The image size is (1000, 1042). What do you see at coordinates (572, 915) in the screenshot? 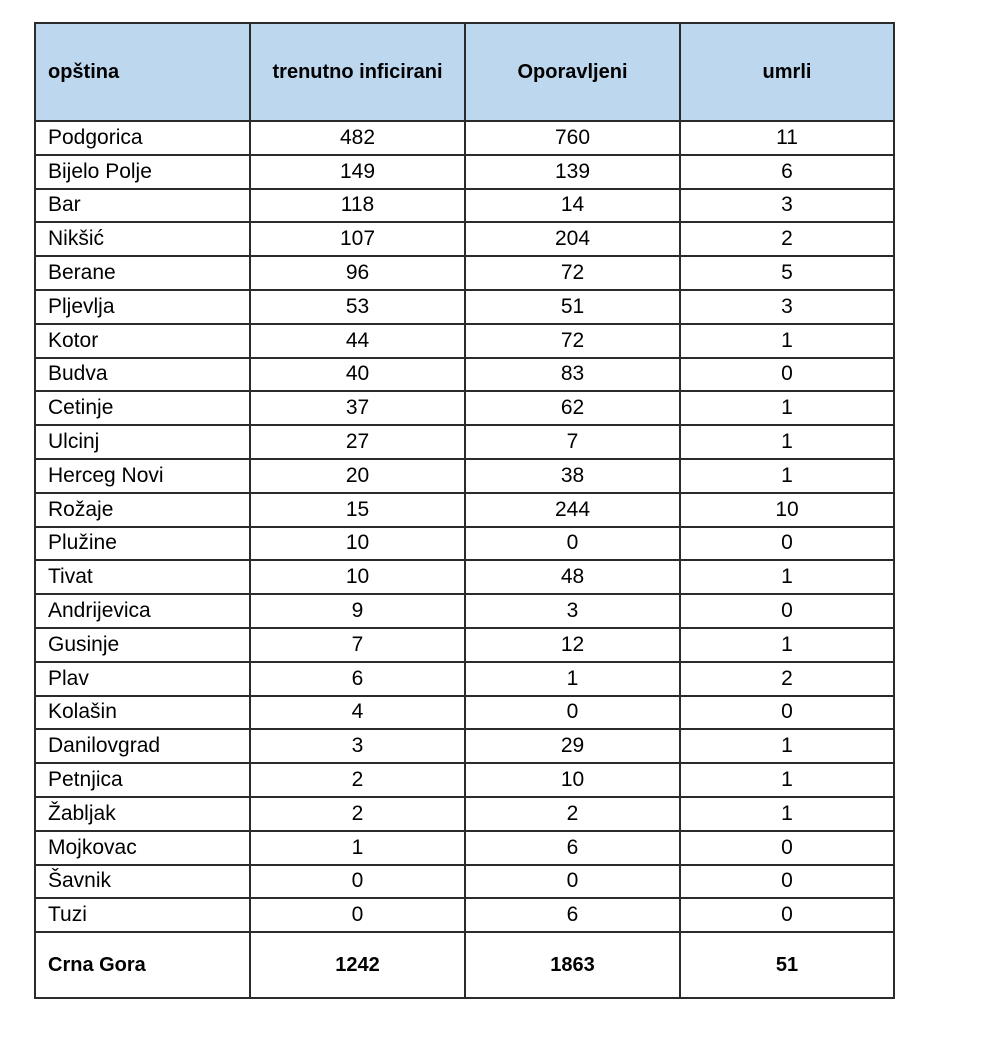
I see `recovered-cell: 6` at bounding box center [572, 915].